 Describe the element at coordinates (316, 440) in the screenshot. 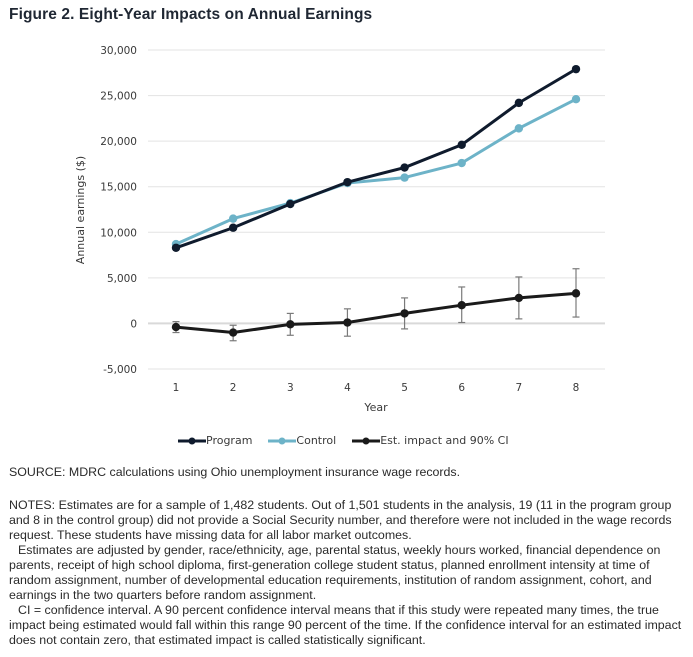

I see `legend-label-control: Control` at that location.